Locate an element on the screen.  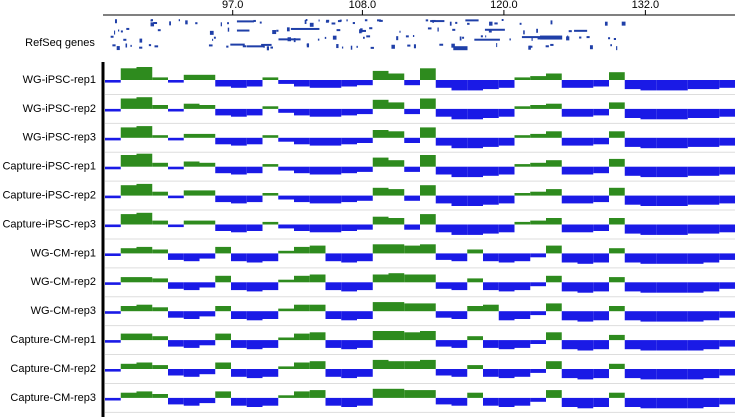
track-label: Capture-iPSC-rep2 is located at coordinates (49, 196).